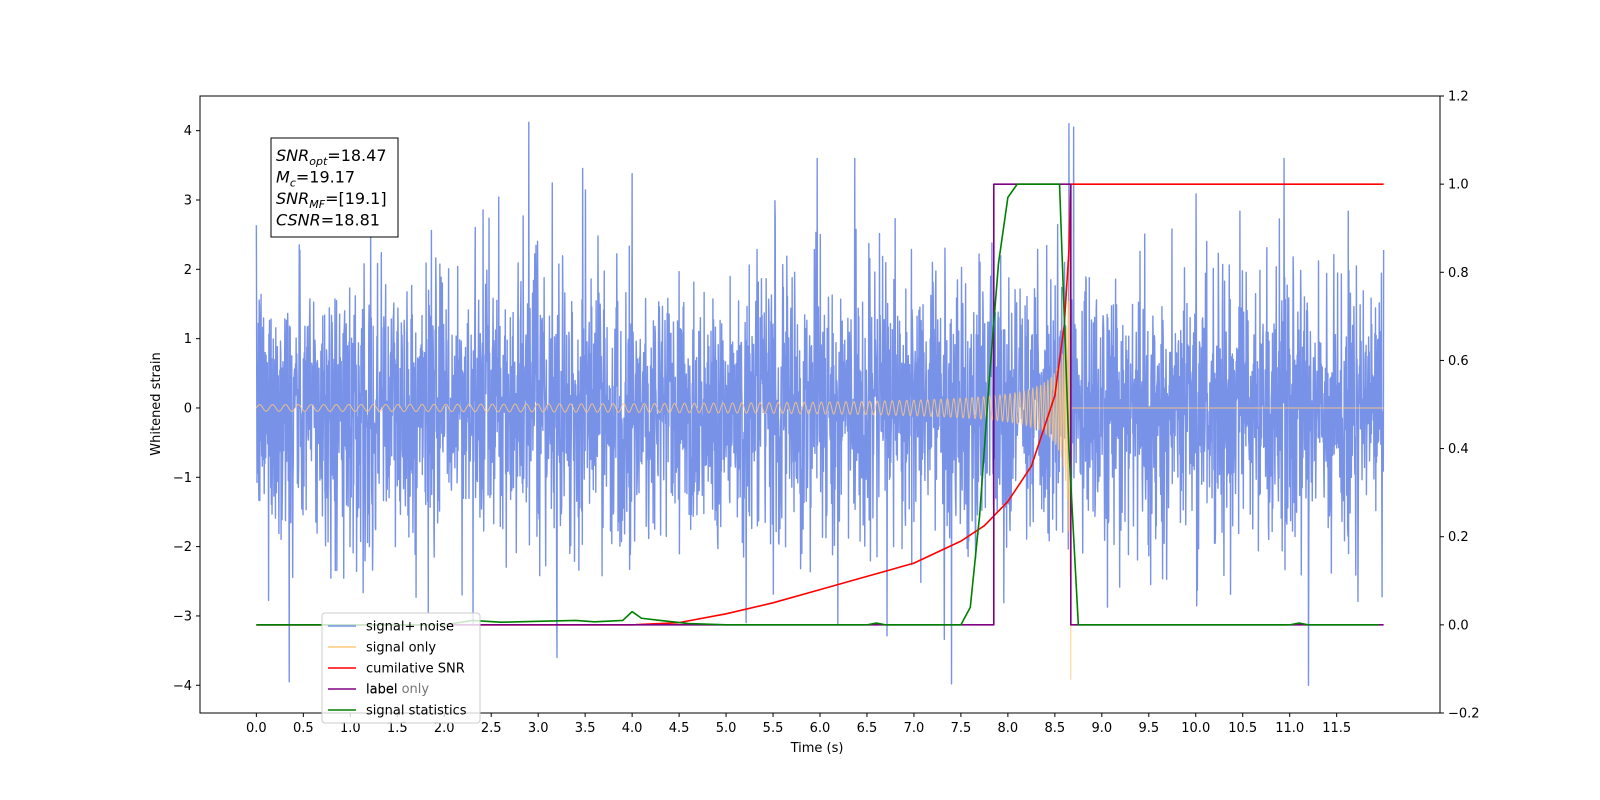 Image resolution: width=1600 pixels, height=800 pixels. Describe the element at coordinates (914, 728) in the screenshot. I see `x-tick-label: 7.0` at that location.